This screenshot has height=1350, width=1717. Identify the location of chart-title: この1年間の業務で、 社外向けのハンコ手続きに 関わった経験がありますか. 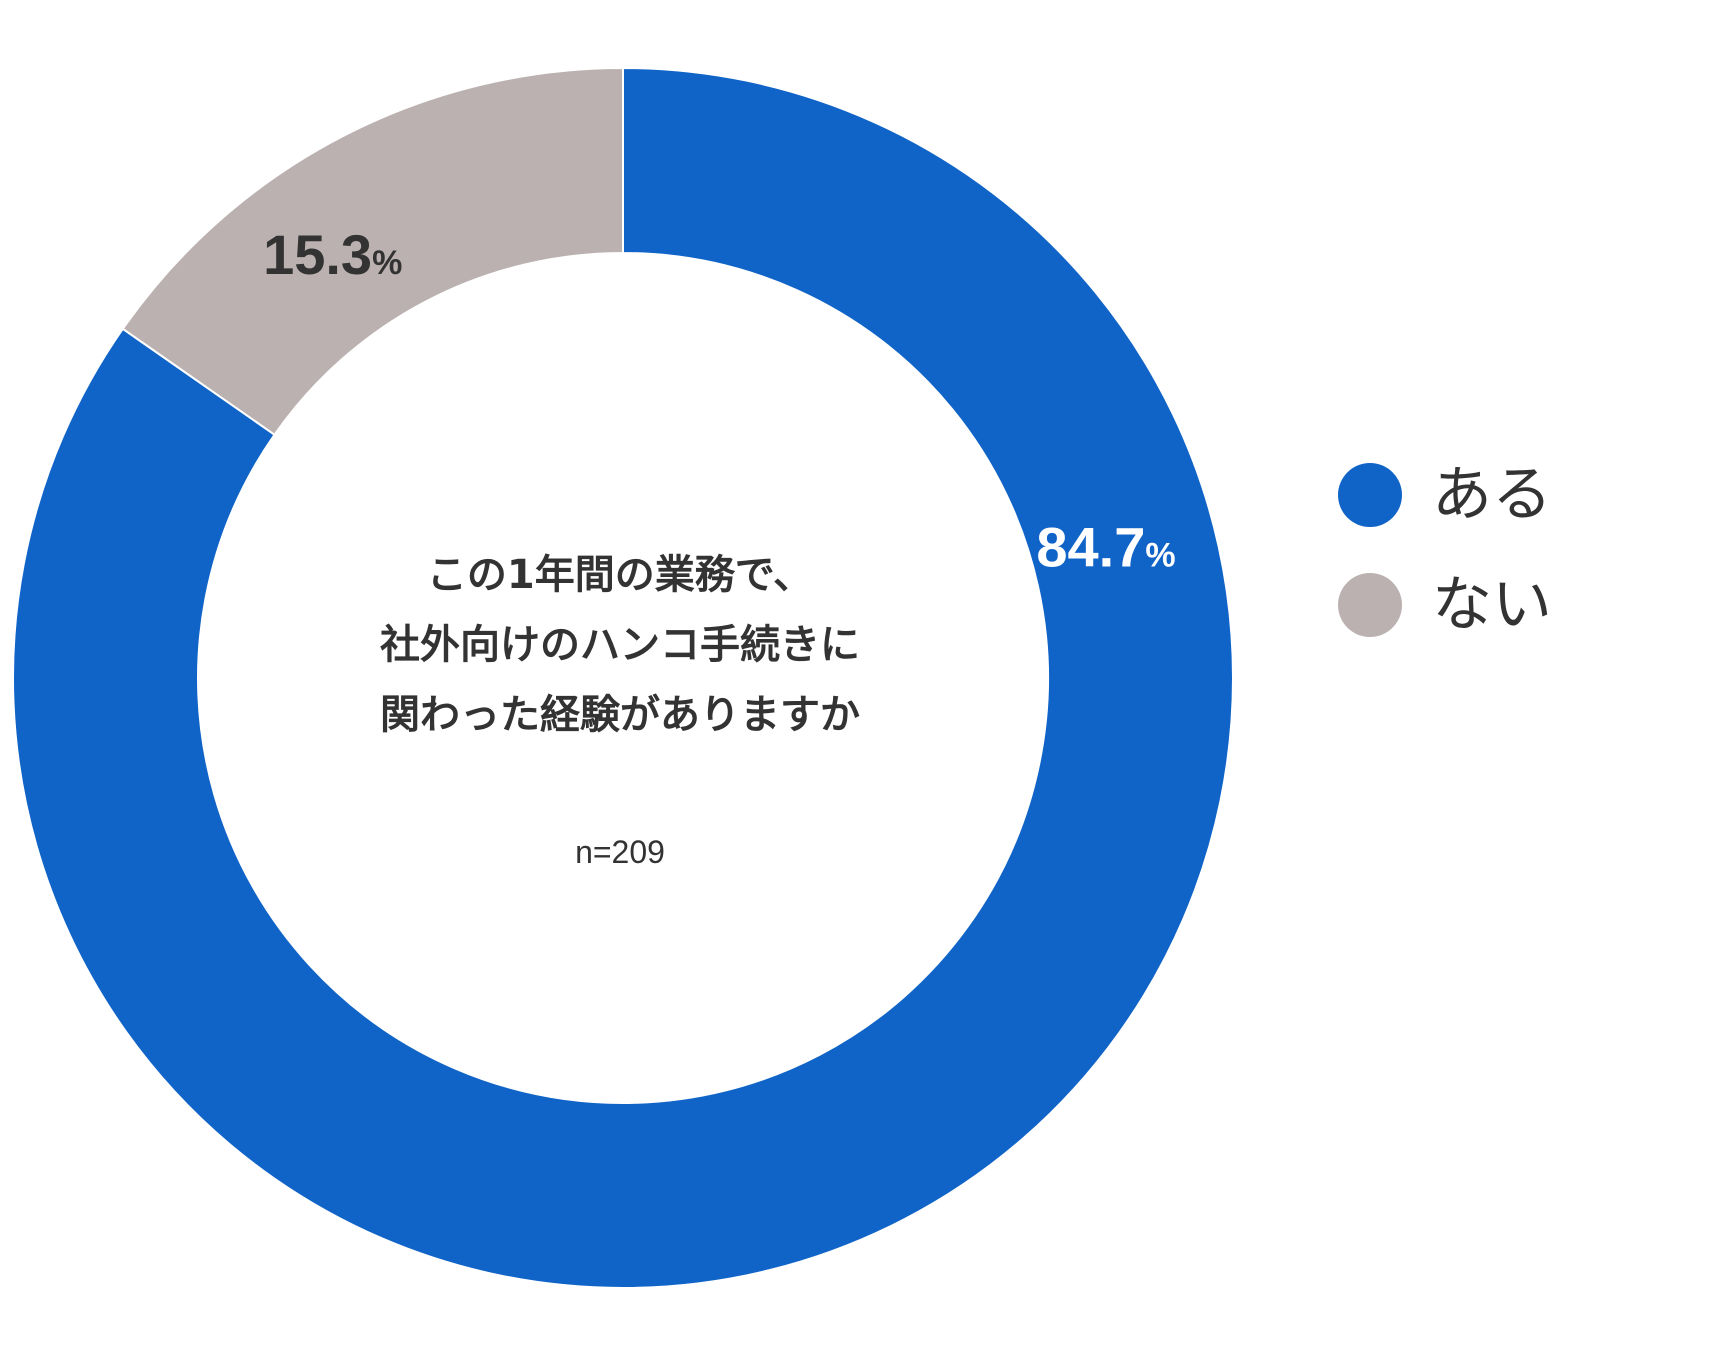
(620, 645).